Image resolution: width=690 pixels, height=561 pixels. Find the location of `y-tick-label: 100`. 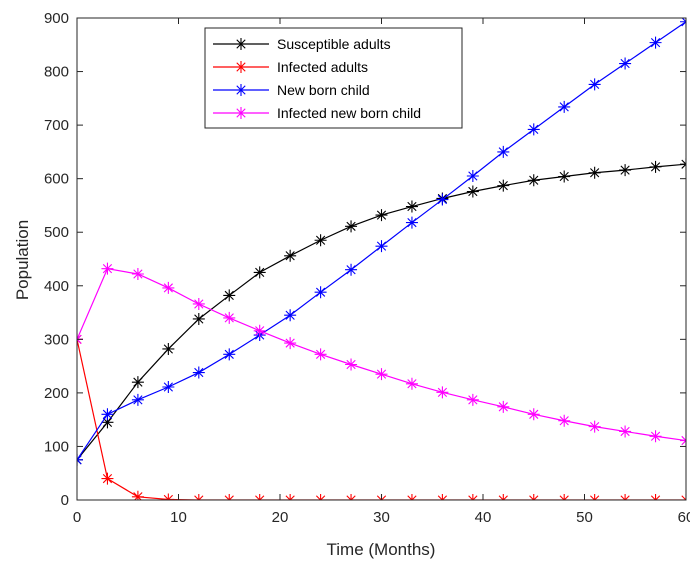

y-tick-label: 100 is located at coordinates (56, 446).